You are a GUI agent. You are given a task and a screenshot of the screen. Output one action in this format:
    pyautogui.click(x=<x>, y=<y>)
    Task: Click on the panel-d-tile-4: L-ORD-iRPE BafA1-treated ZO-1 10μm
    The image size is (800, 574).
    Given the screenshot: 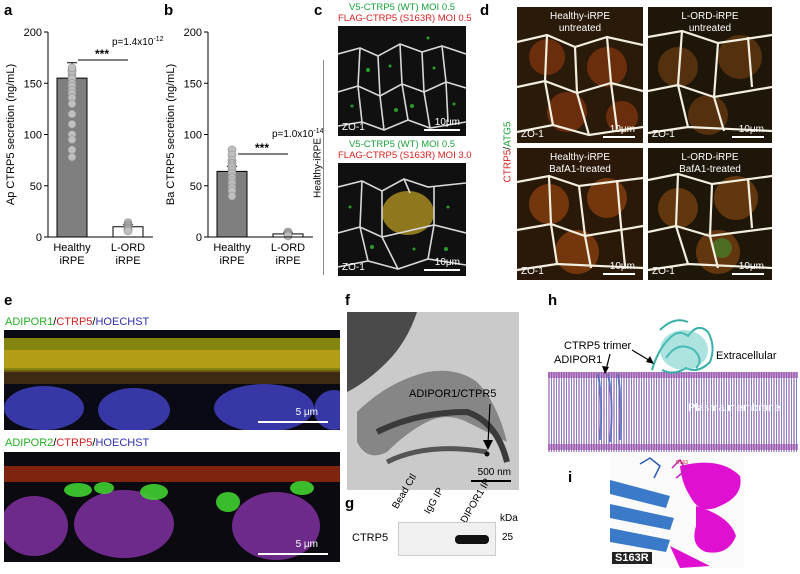 What is the action you would take?
    pyautogui.click(x=710, y=214)
    